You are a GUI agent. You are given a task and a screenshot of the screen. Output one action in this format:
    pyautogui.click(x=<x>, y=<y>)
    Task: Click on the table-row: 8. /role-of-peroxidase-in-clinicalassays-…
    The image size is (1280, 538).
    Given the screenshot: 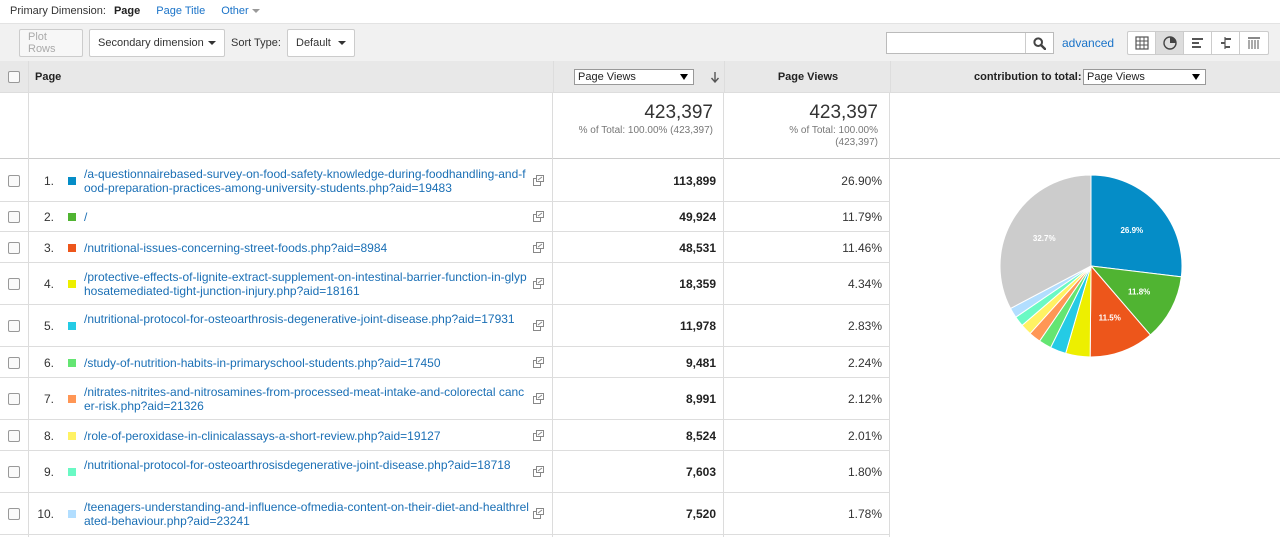 What is the action you would take?
    pyautogui.click(x=445, y=435)
    